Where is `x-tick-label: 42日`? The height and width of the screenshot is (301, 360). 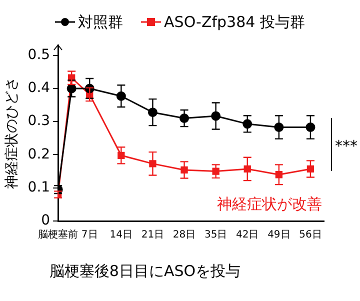
x-tick-label: 42日 is located at coordinates (247, 235).